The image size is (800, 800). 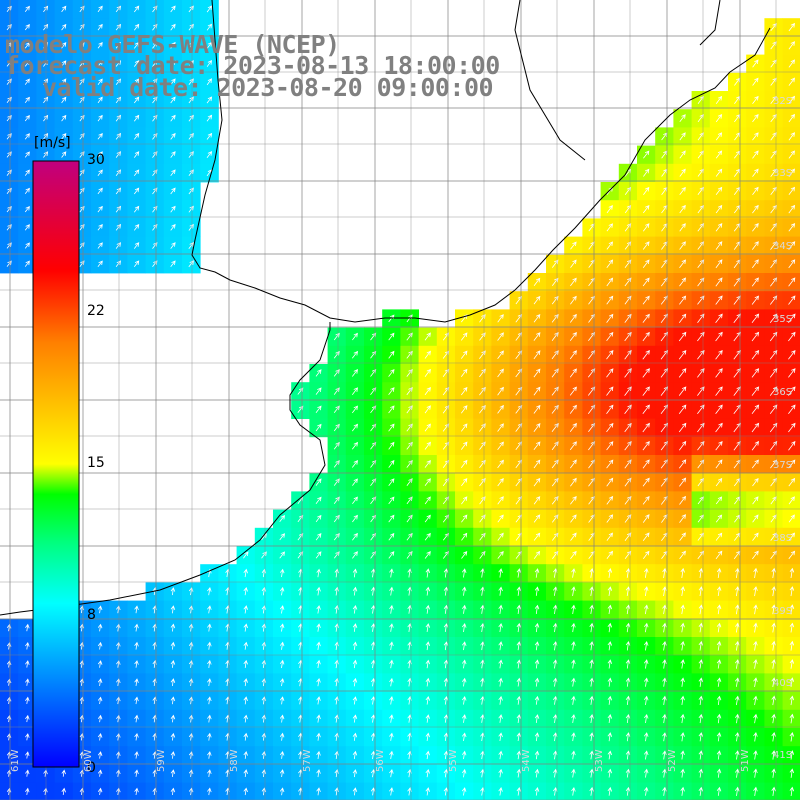 What do you see at coordinates (268, 87) in the screenshot?
I see `title-valid-date: valid date: 2023-08-20 09:00:00` at bounding box center [268, 87].